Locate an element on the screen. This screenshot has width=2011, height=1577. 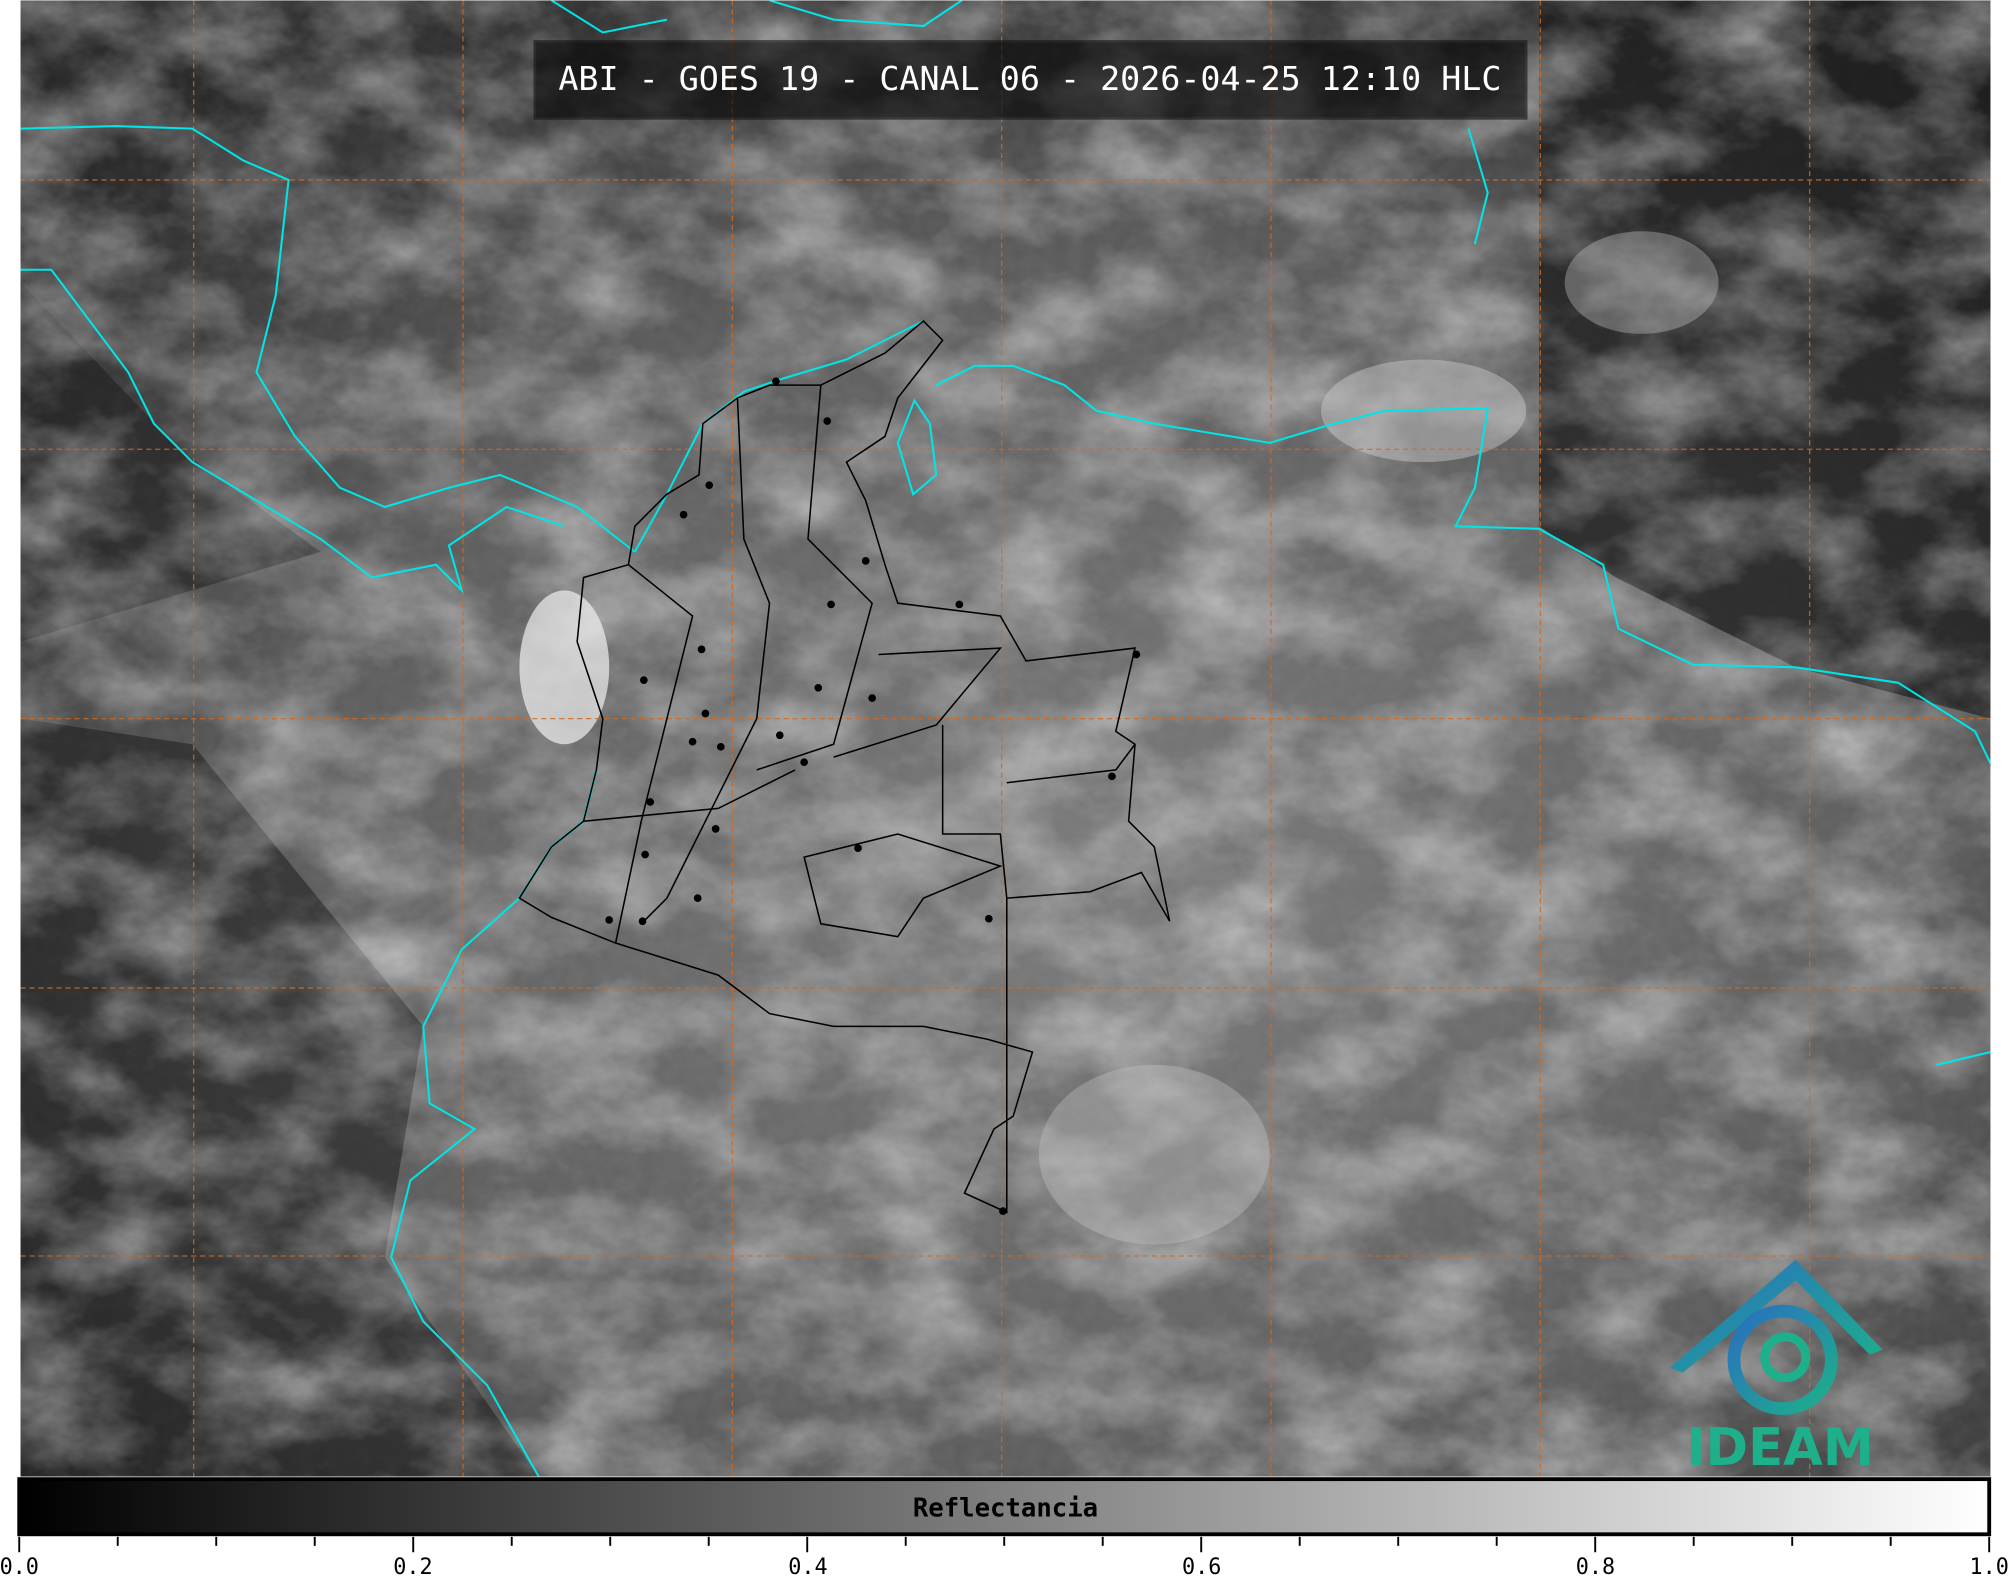
city-markers is located at coordinates (873, 796).